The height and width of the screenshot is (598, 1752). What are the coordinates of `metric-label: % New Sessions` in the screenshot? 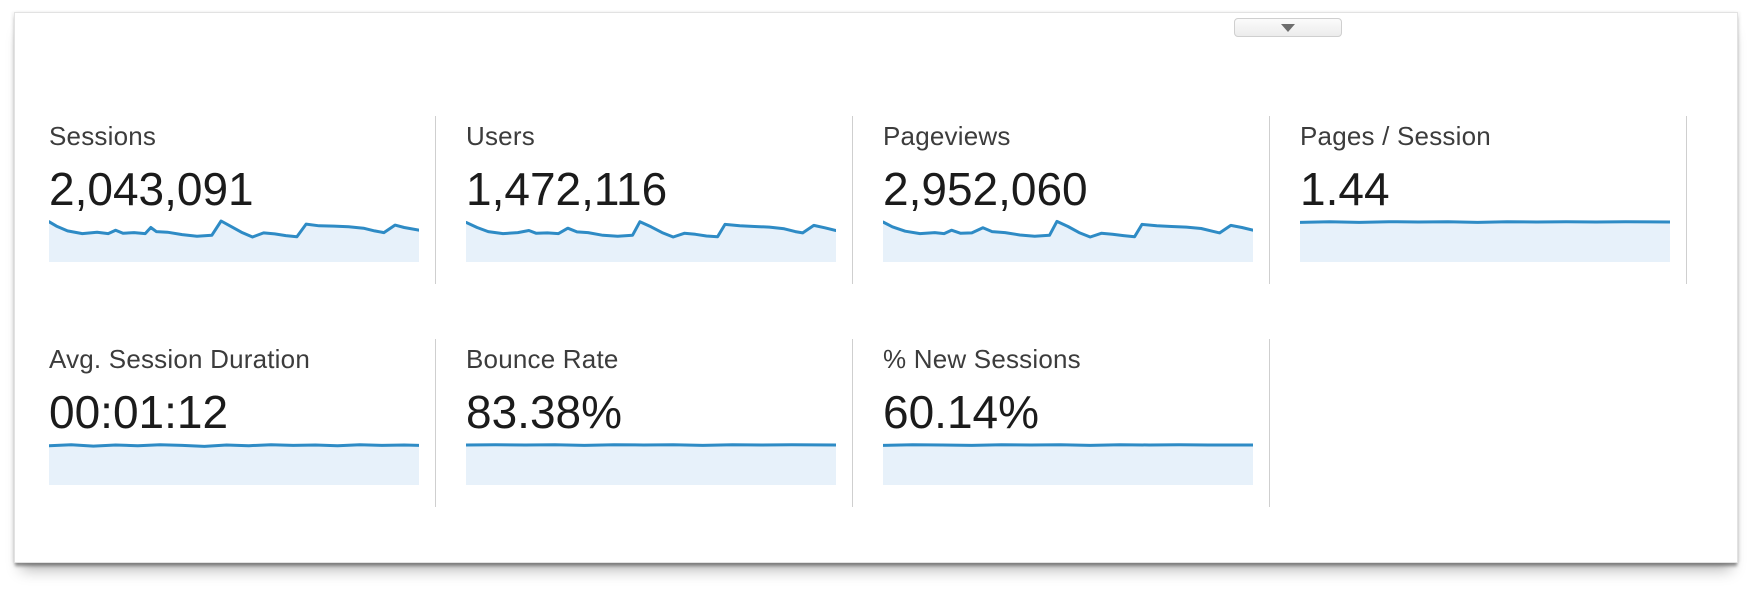 It's located at (982, 359).